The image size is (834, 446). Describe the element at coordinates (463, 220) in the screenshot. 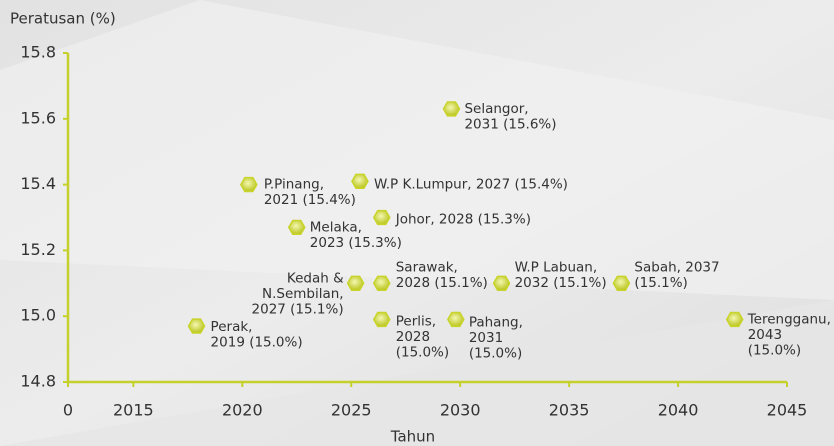

I see `point-label: Johor, 2028 (15.3%)` at that location.